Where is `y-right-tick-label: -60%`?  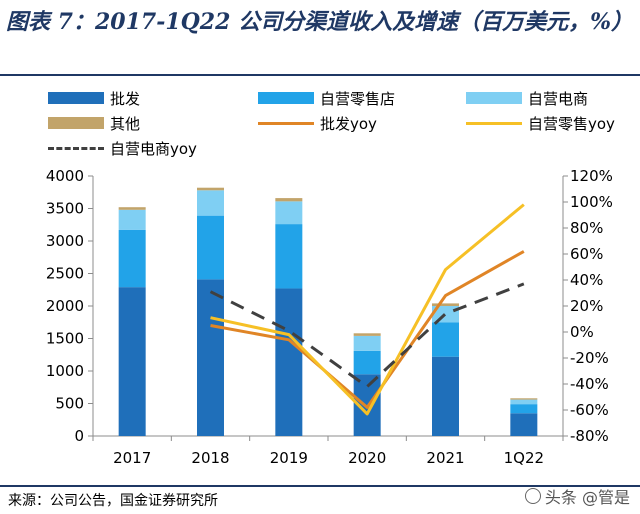
y-right-tick-label: -60% is located at coordinates (589, 410).